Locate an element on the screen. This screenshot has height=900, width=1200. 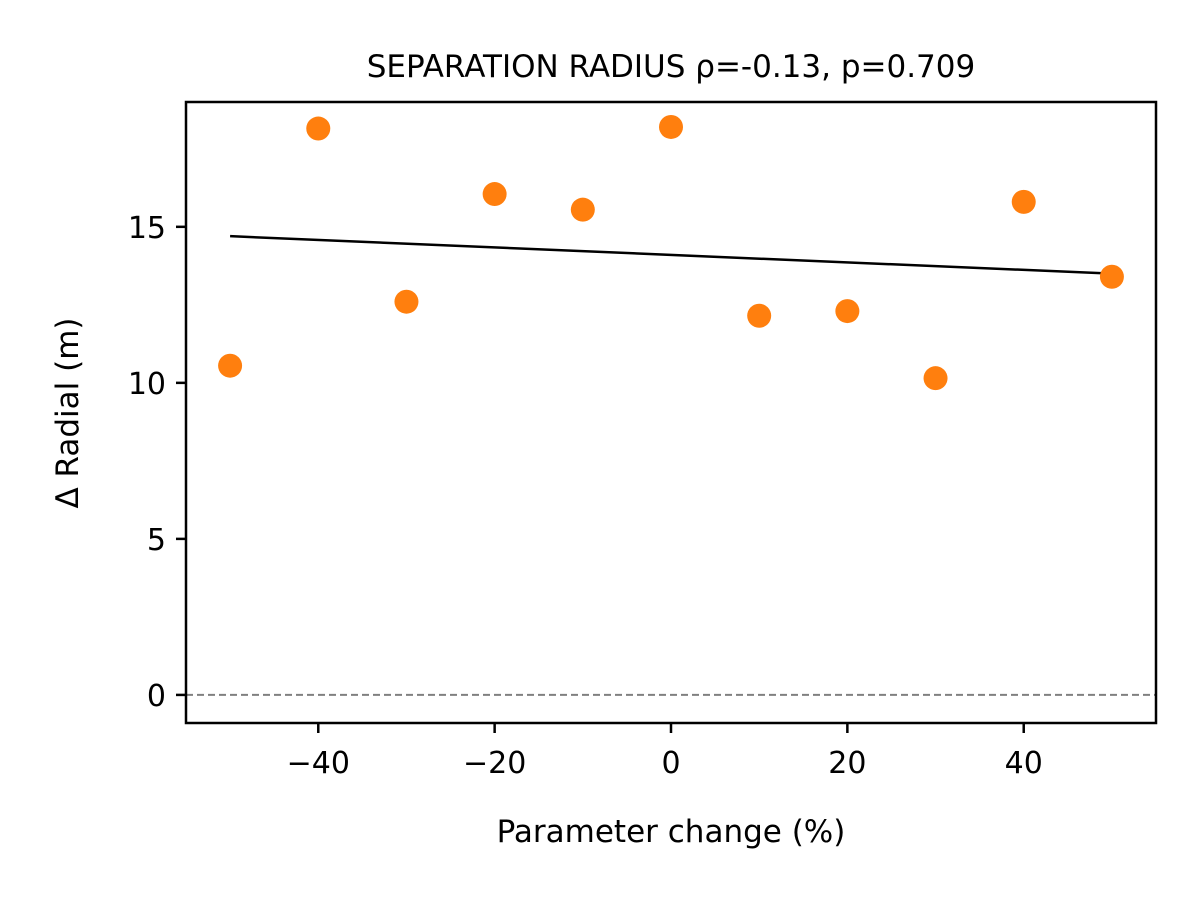
x-axis: −40 −20 0 20 40 is located at coordinates (665, 752).